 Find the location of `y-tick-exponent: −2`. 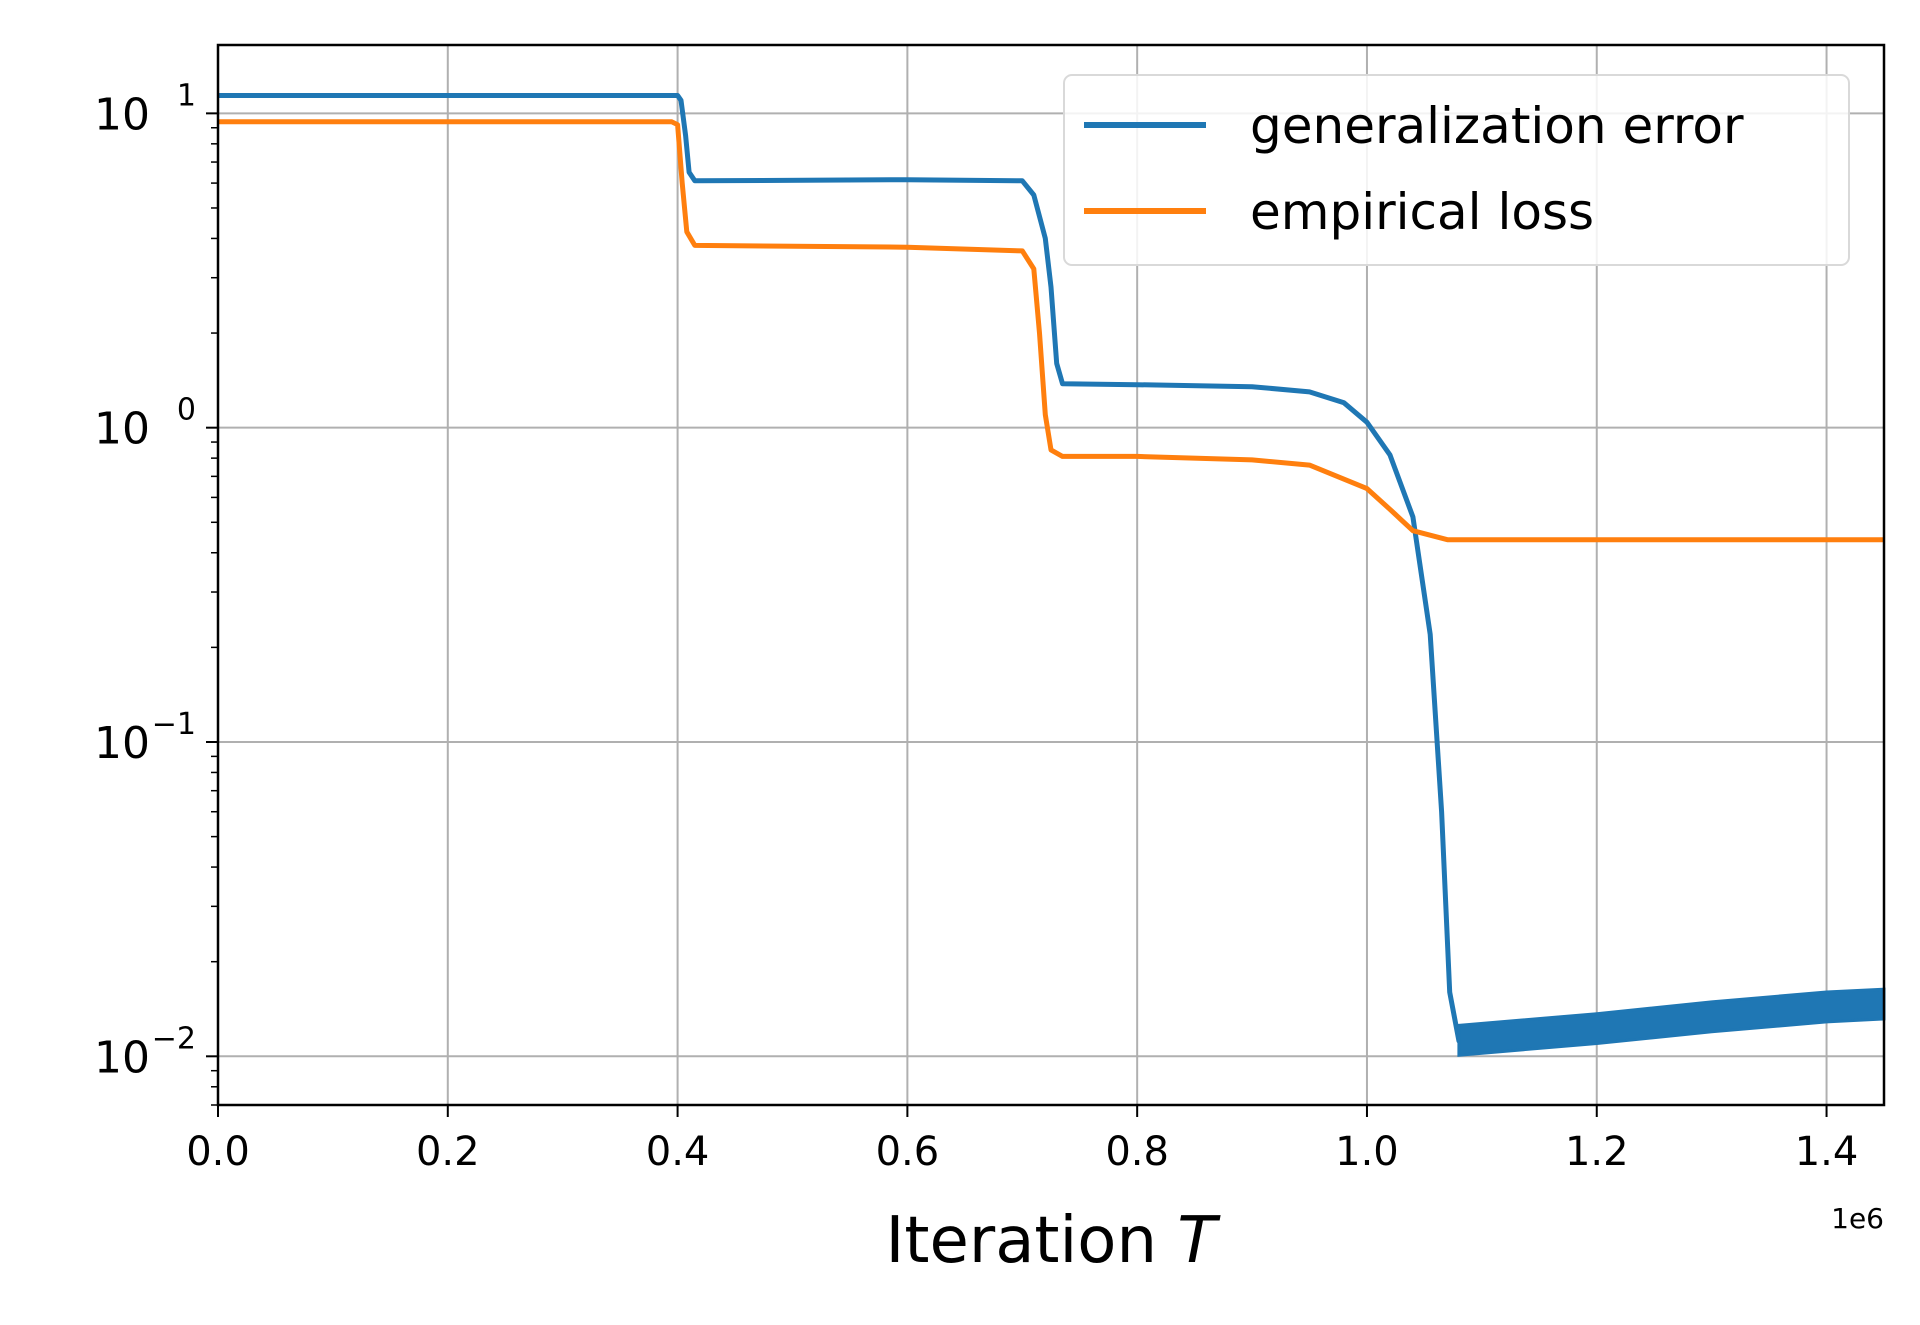

y-tick-exponent: −2 is located at coordinates (174, 1038).